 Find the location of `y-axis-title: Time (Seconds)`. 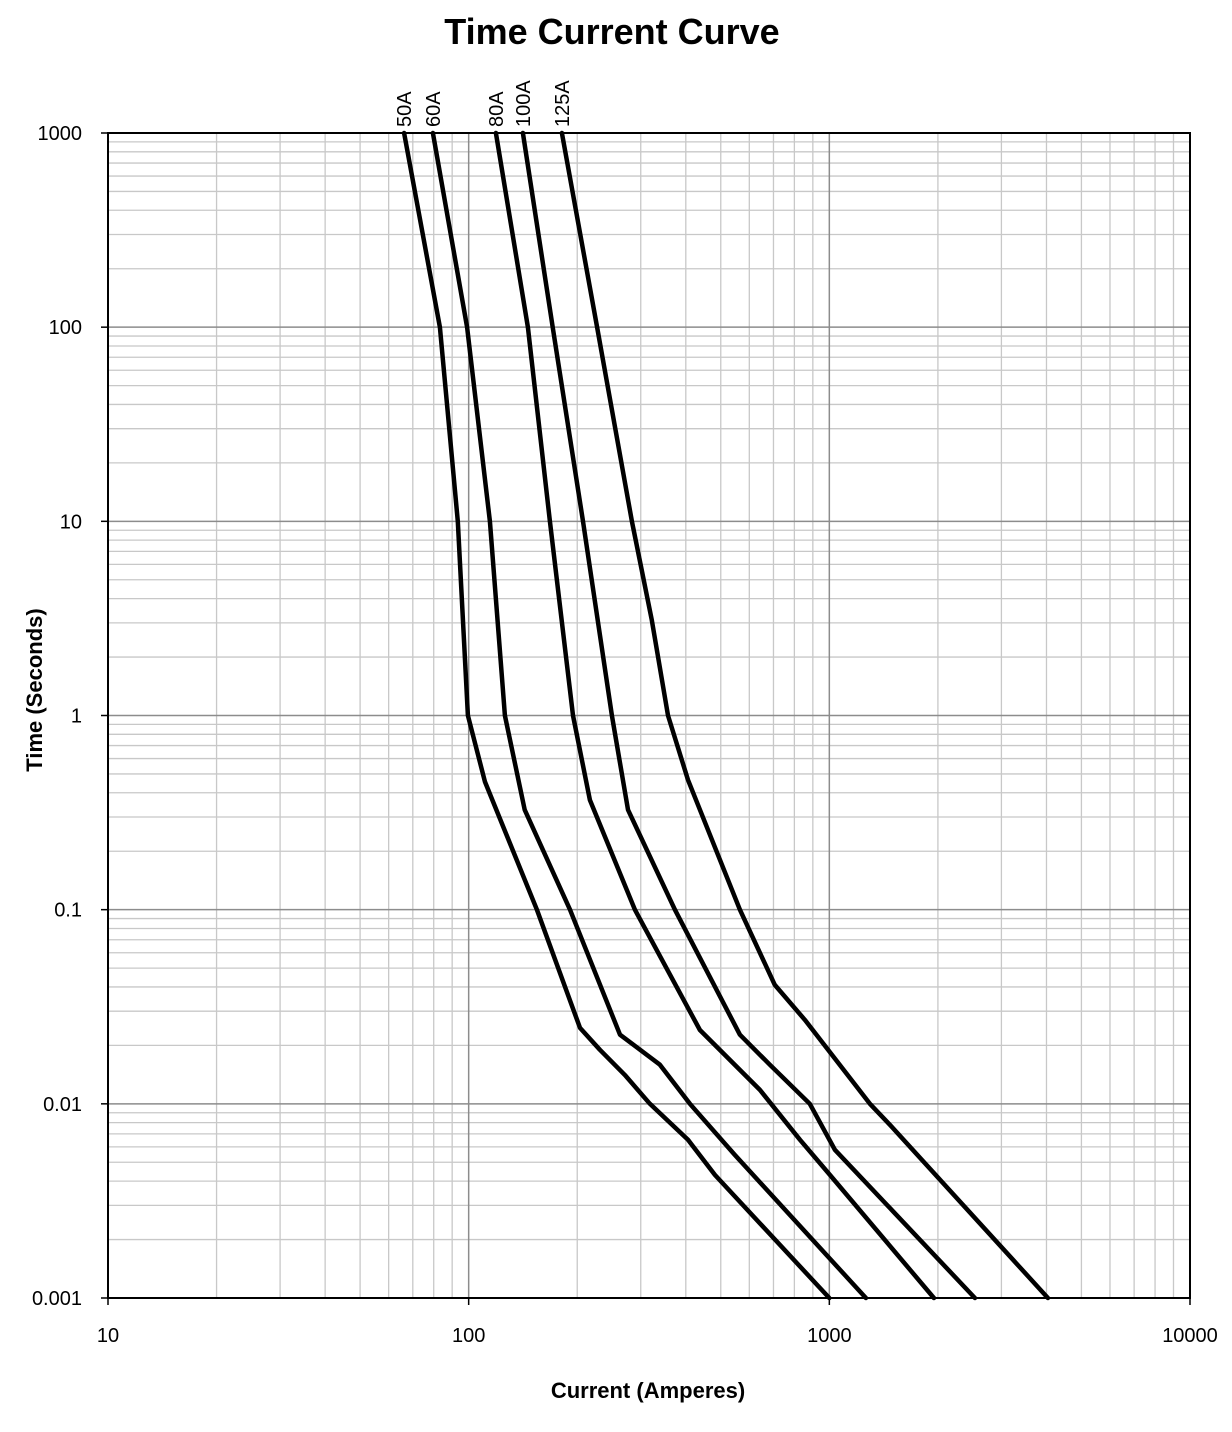

y-axis-title: Time (Seconds) is located at coordinates (34, 689).